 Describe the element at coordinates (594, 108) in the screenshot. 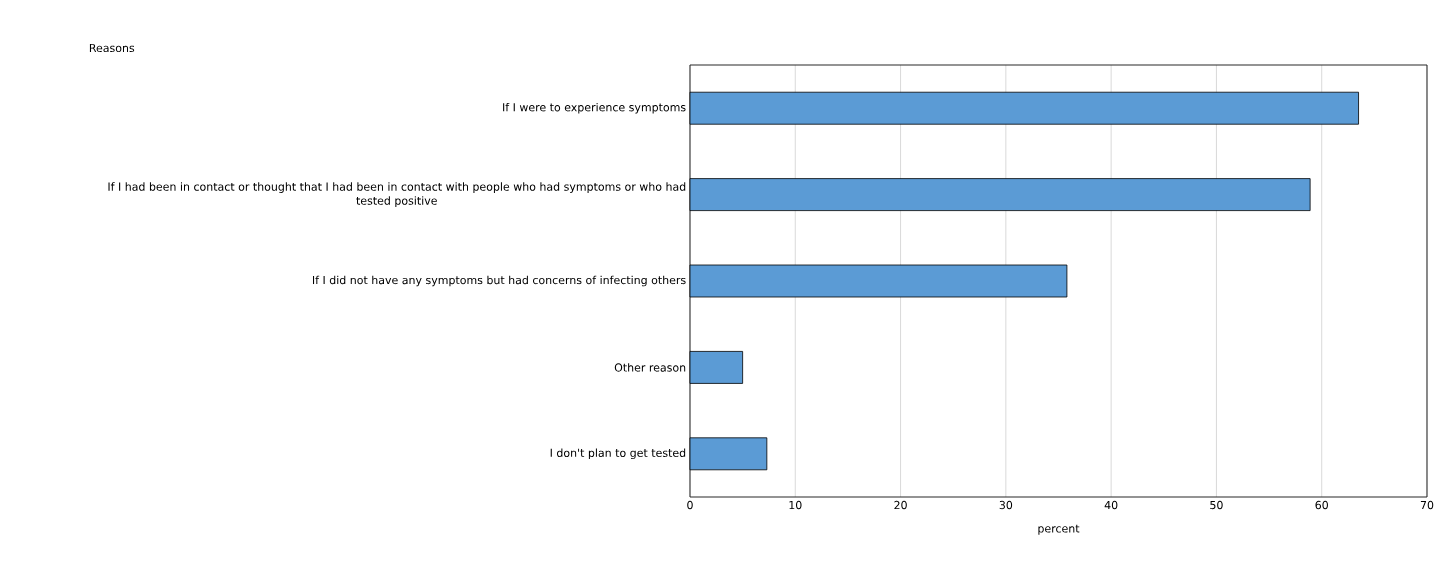

I see `y-tick-label: If I were to experience symptoms` at that location.